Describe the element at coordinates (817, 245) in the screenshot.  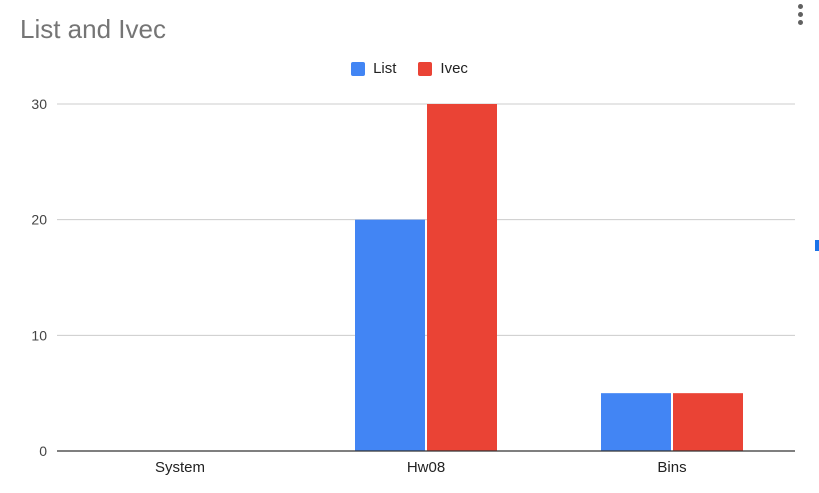
I see `resize-handle` at that location.